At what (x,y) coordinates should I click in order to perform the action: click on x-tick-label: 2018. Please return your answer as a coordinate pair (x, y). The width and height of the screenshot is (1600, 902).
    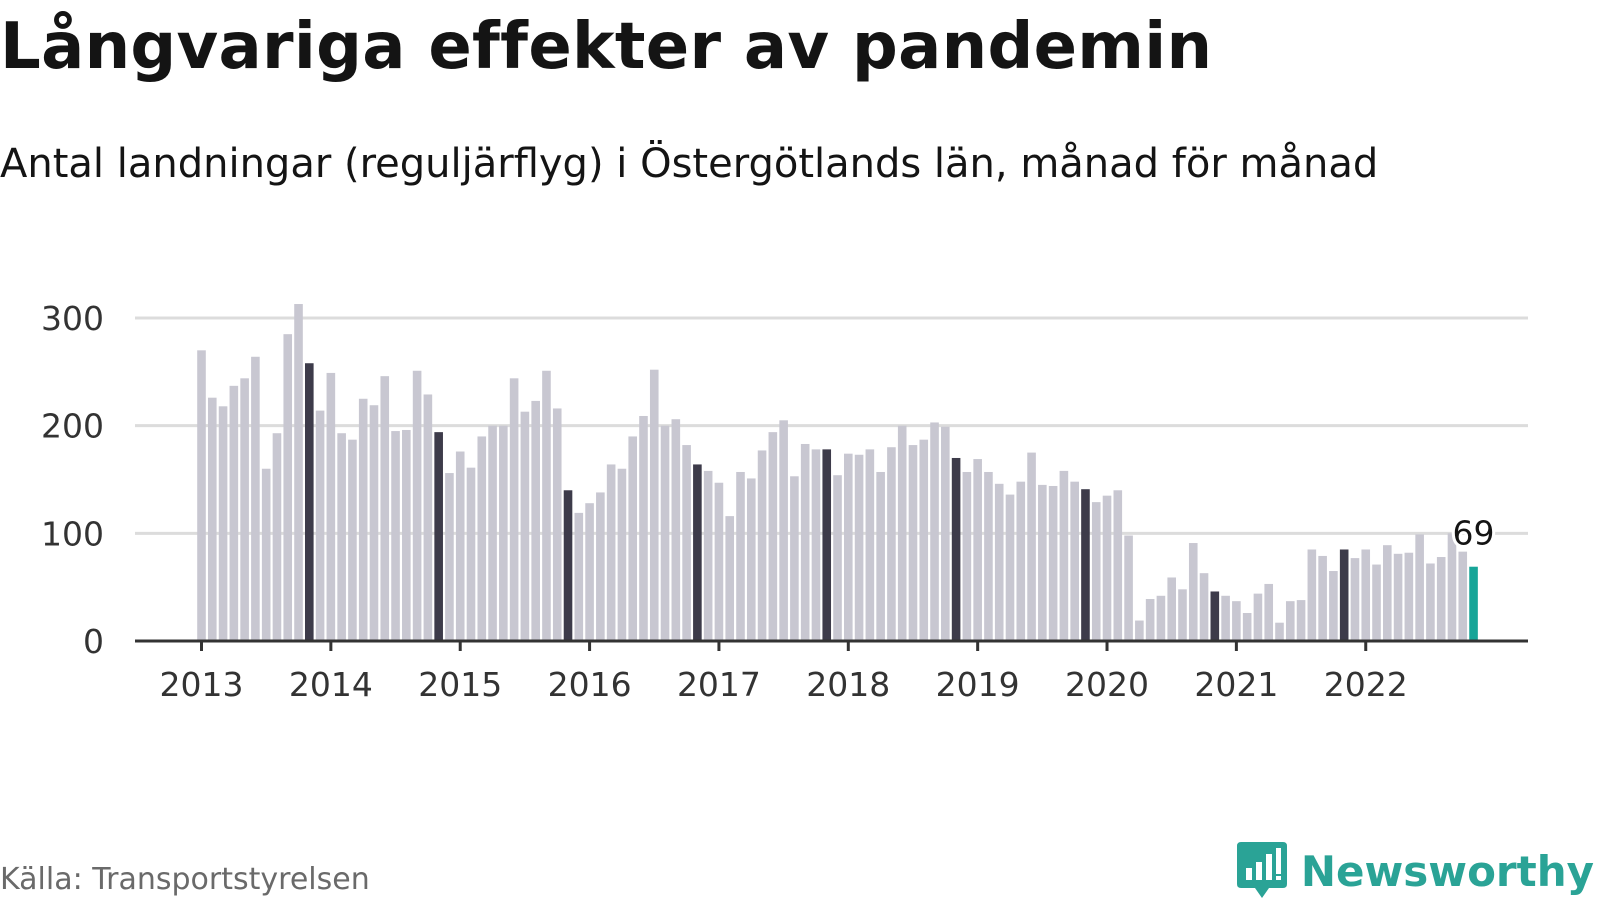
    Looking at the image, I should click on (848, 684).